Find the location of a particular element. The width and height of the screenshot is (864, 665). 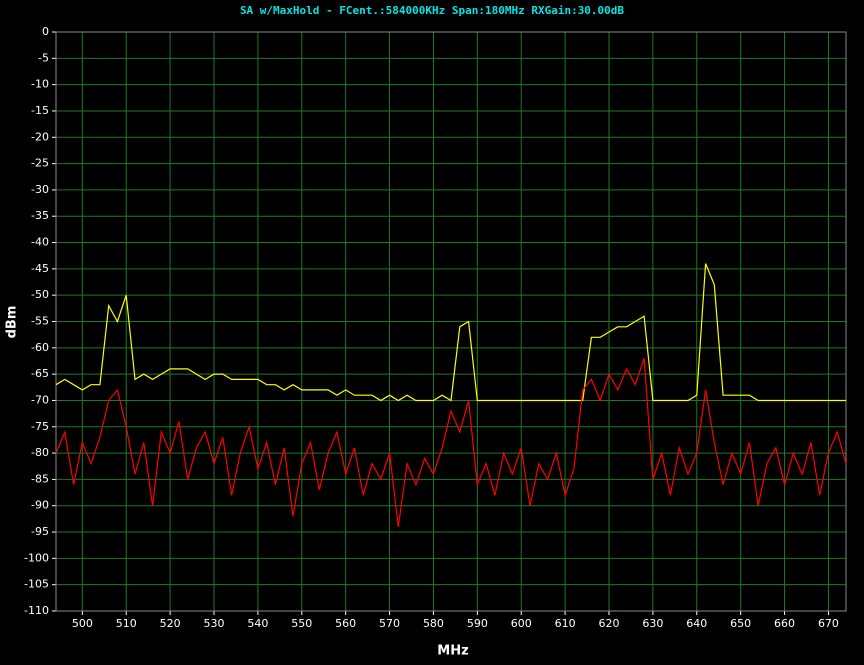

x-tick-label: 610 is located at coordinates (565, 623).